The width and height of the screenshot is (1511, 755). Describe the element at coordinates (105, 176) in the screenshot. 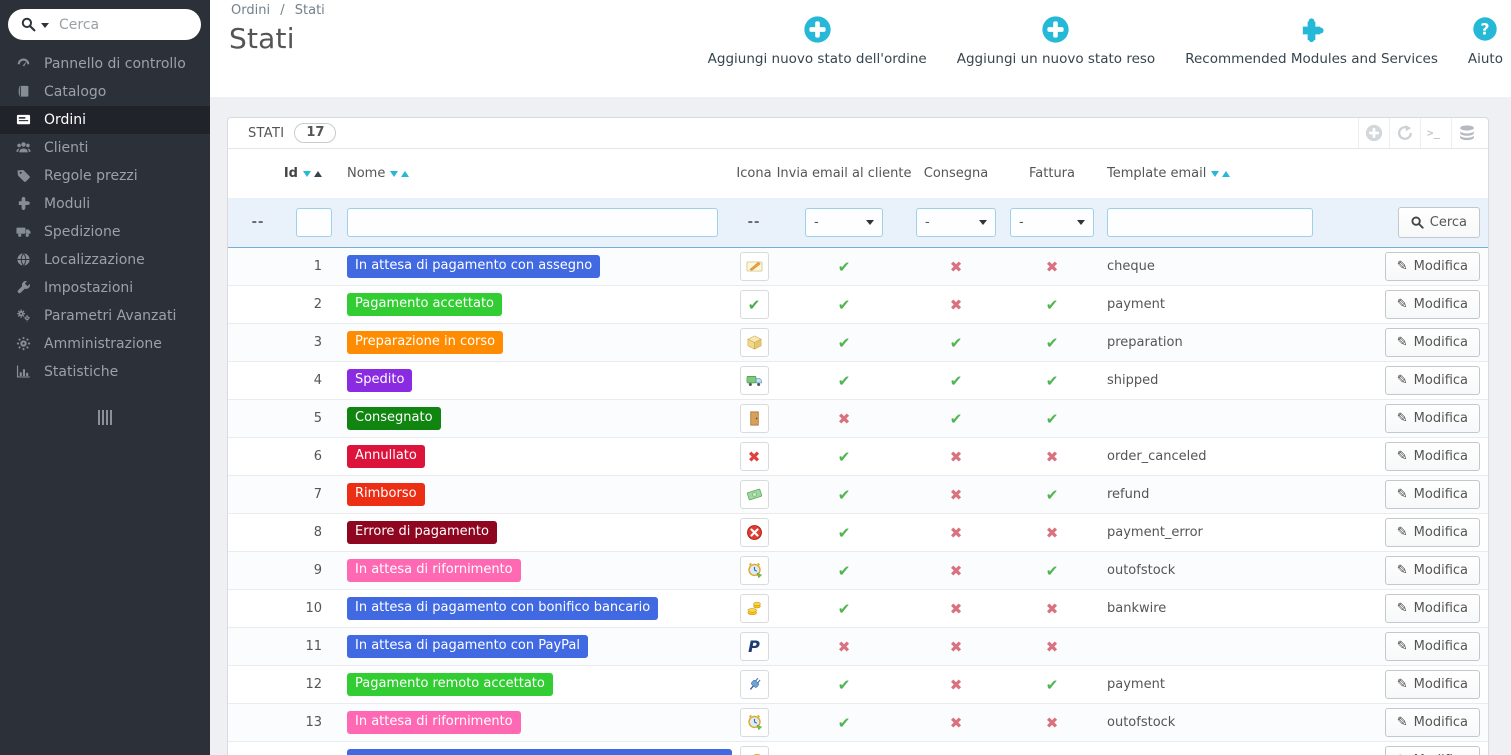

I see `sidebar-item-regole-prezzi: Regole prezzi` at that location.